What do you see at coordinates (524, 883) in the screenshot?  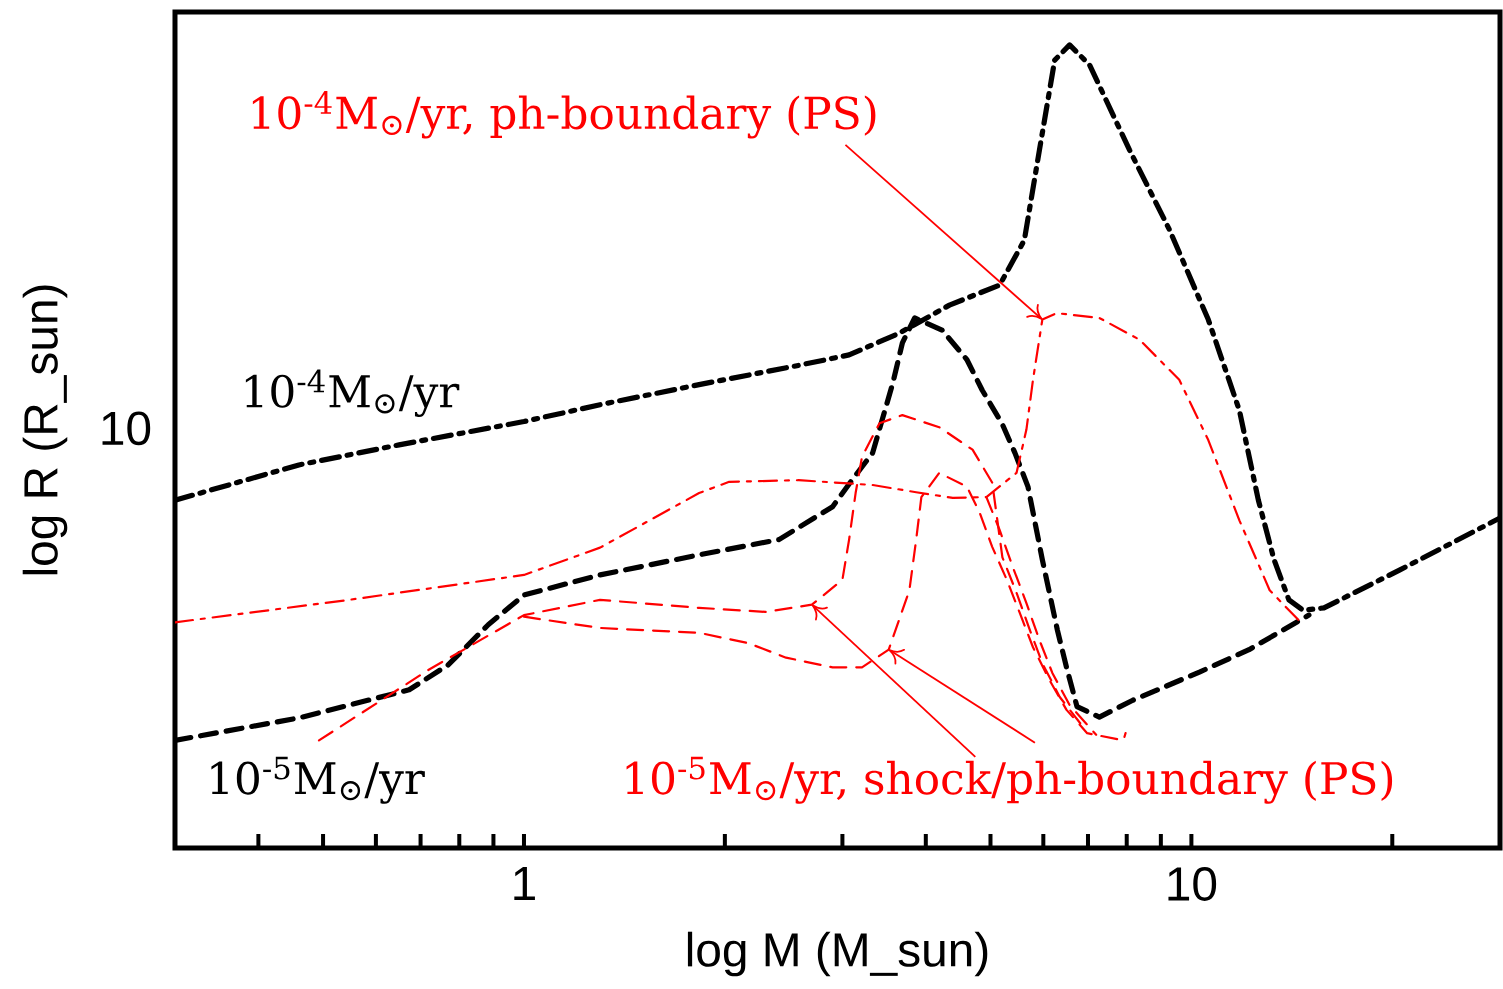 I see `x-tick-label: 1` at bounding box center [524, 883].